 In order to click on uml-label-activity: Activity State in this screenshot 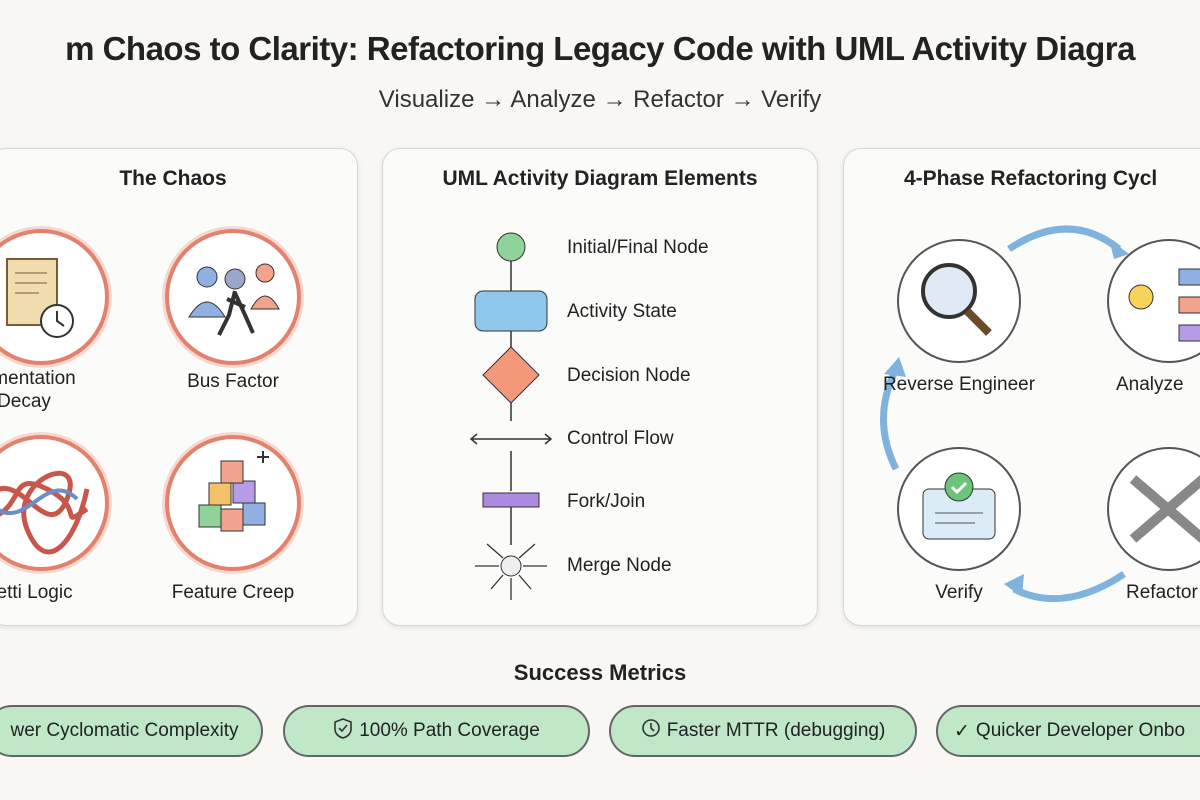, I will do `click(622, 311)`.